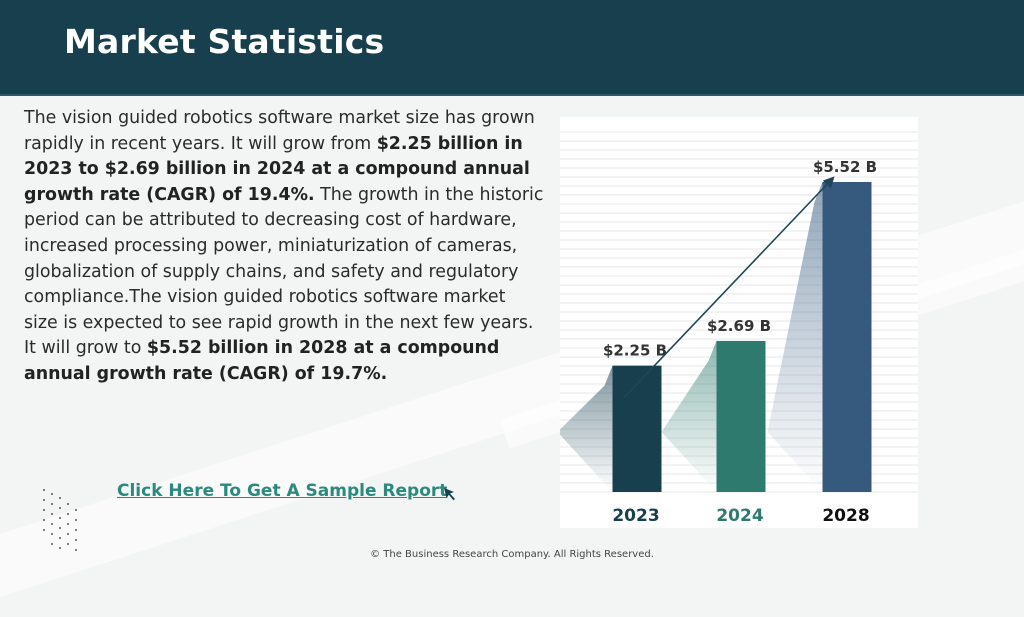 The width and height of the screenshot is (1024, 617). What do you see at coordinates (845, 516) in the screenshot?
I see `x-tick-label: 2028` at bounding box center [845, 516].